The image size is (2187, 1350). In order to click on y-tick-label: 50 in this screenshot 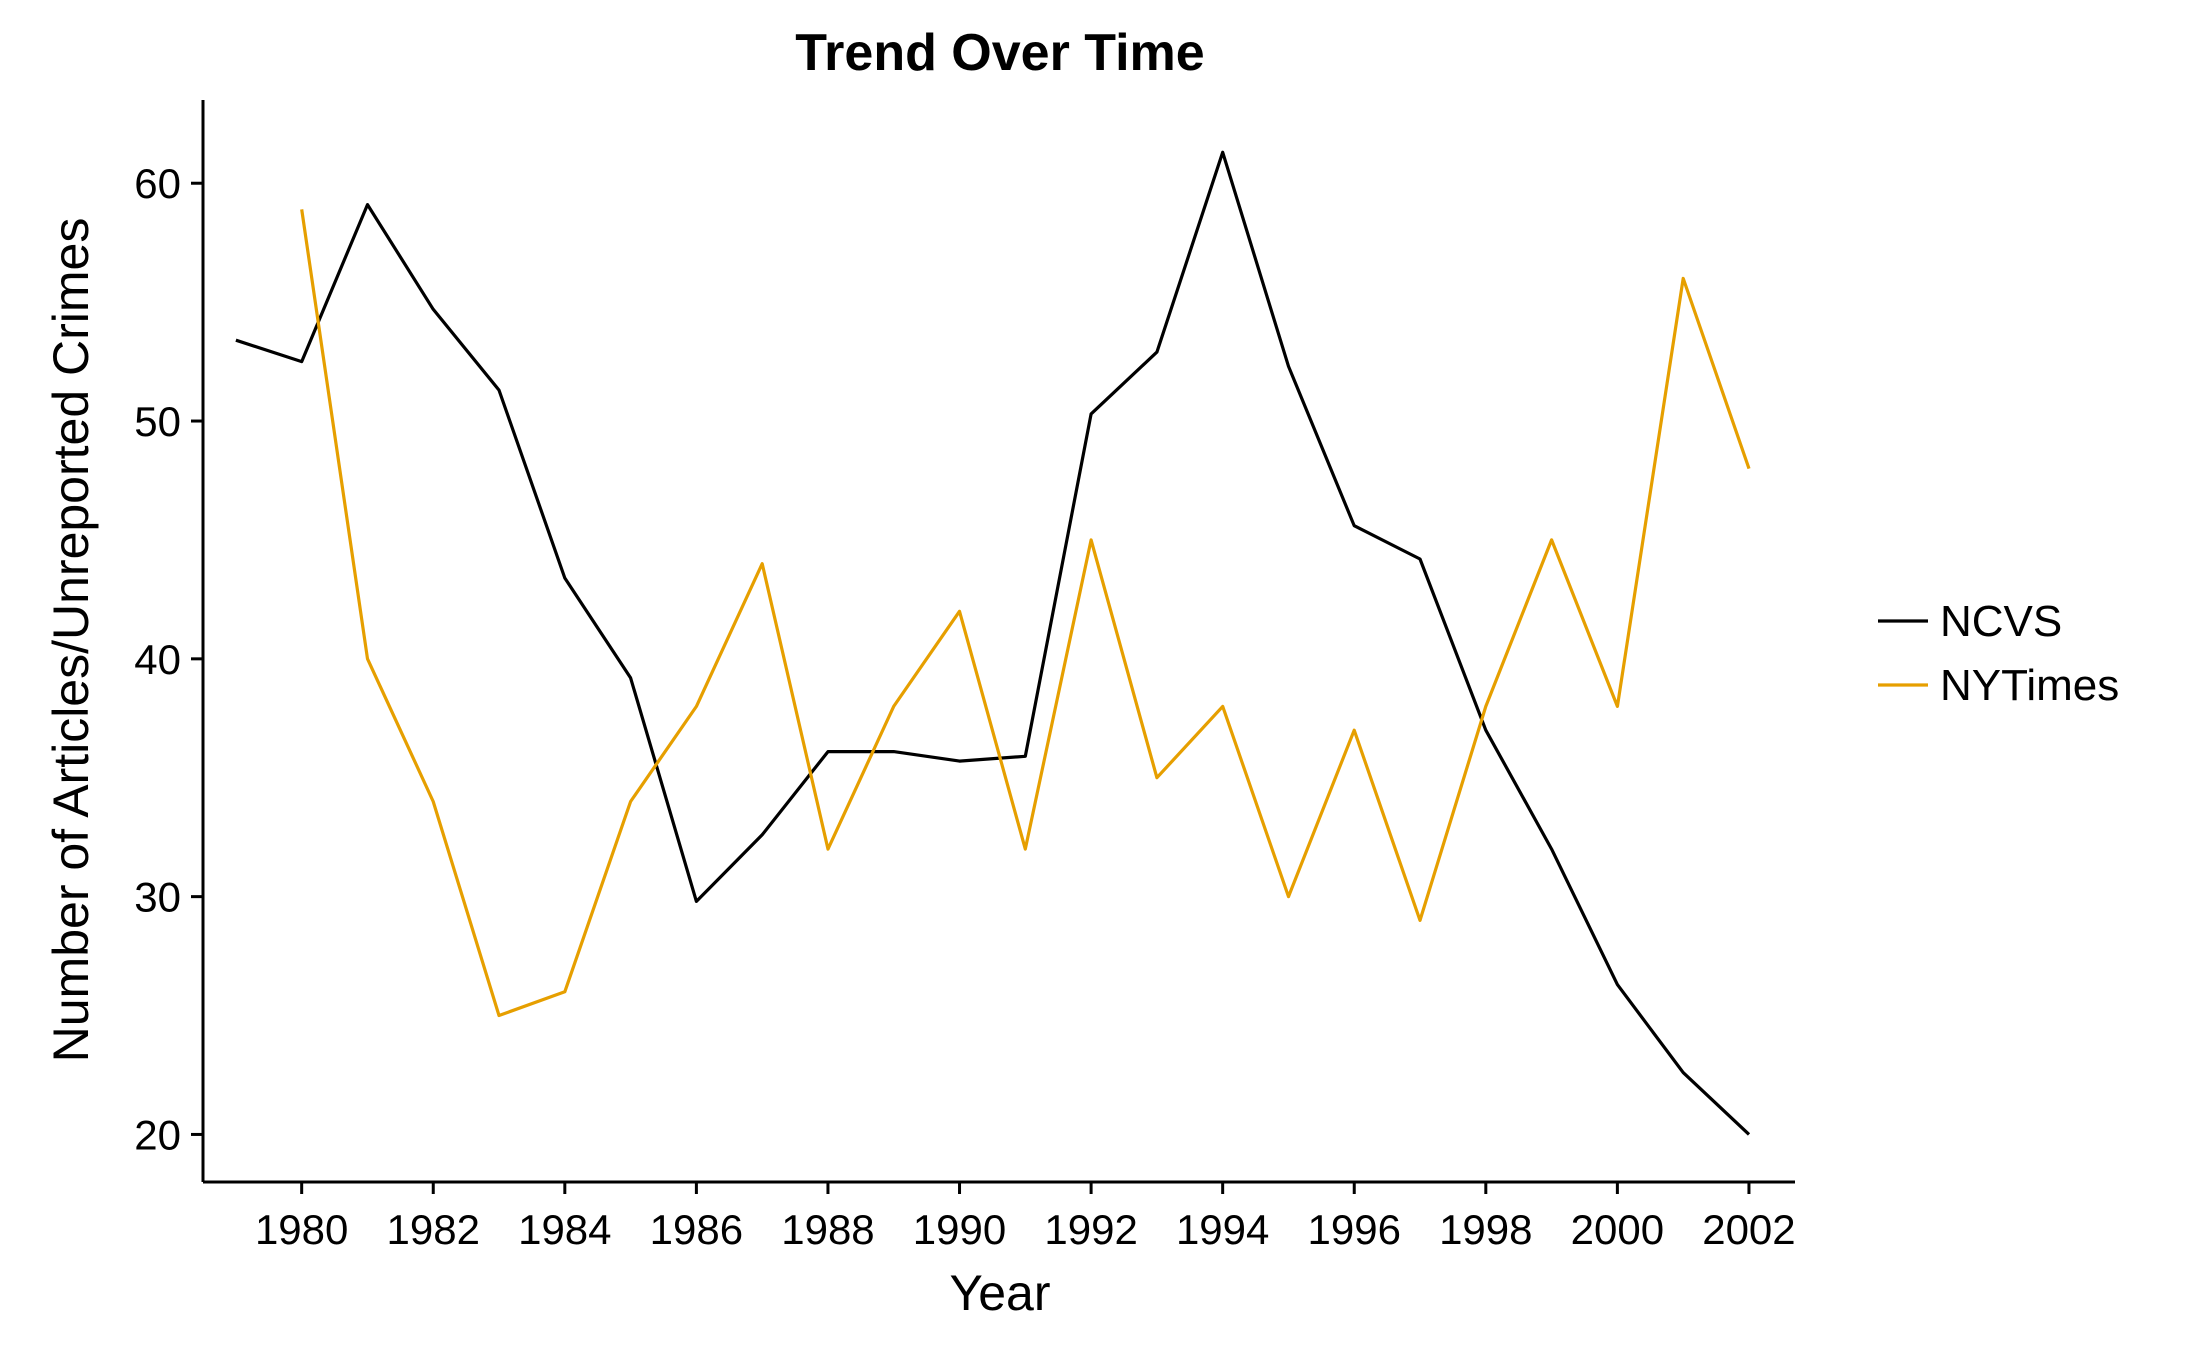, I will do `click(157, 421)`.